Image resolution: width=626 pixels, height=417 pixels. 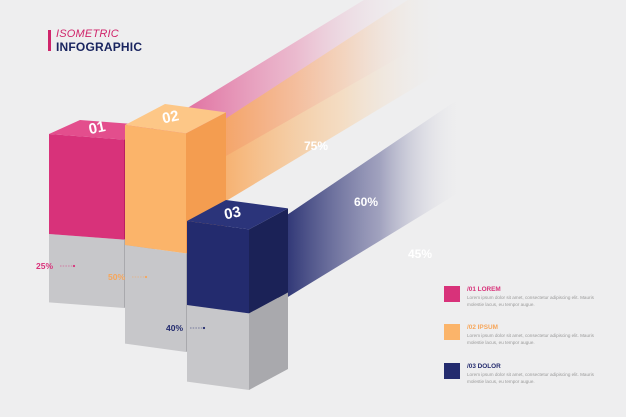 I want to click on title-bottom: INFOGRAPHIC, so click(x=99, y=47).